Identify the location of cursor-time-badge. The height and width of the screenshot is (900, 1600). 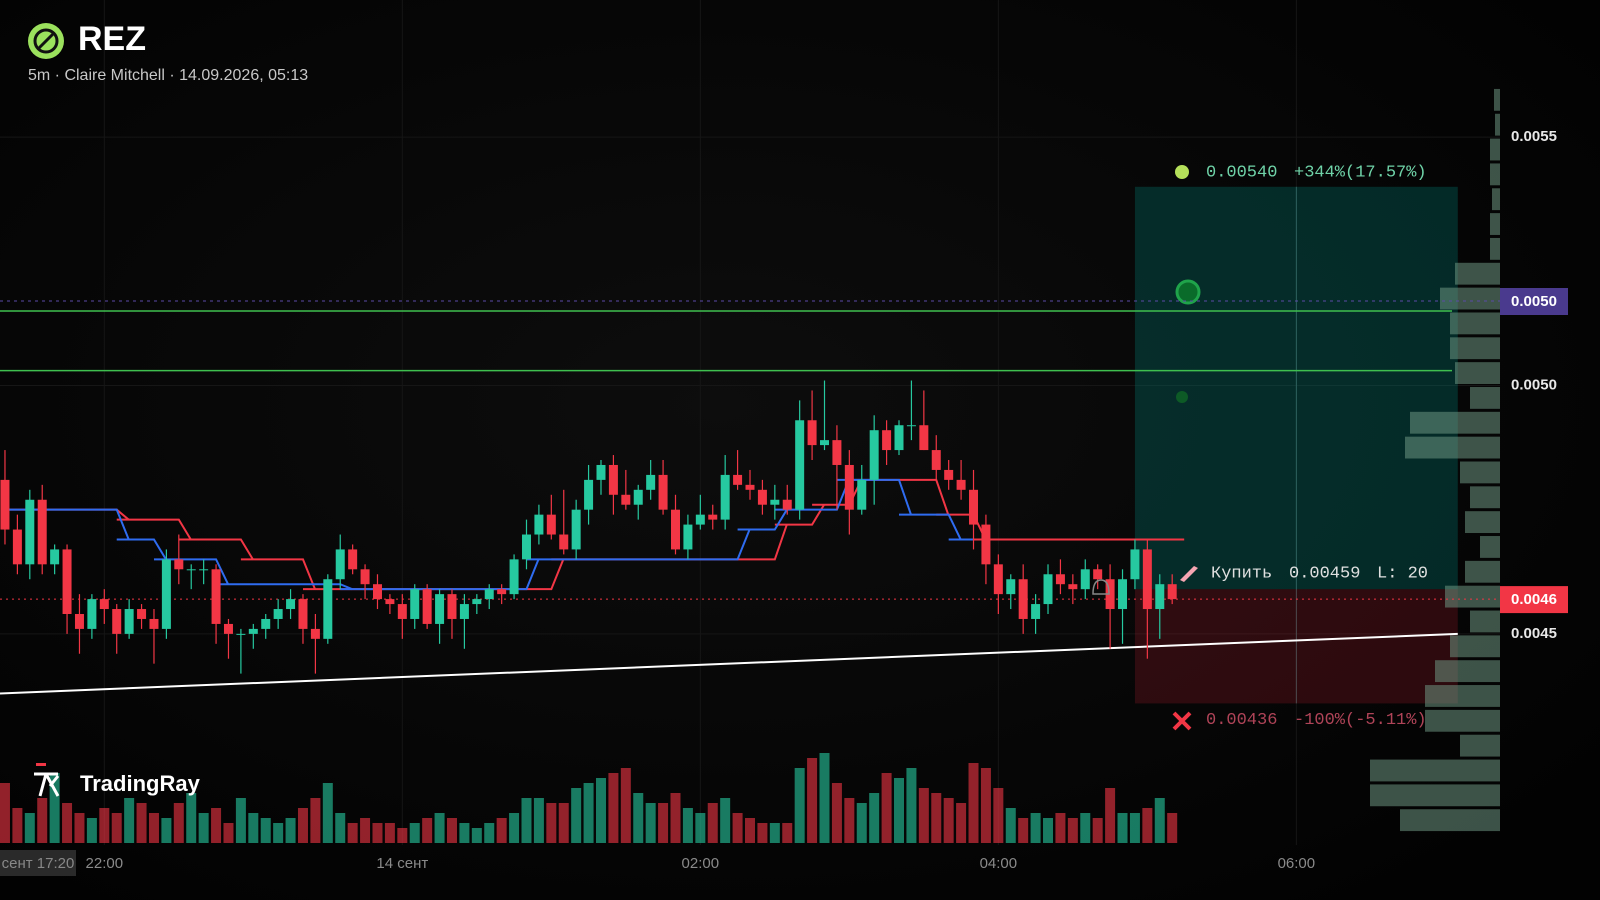
(38, 863).